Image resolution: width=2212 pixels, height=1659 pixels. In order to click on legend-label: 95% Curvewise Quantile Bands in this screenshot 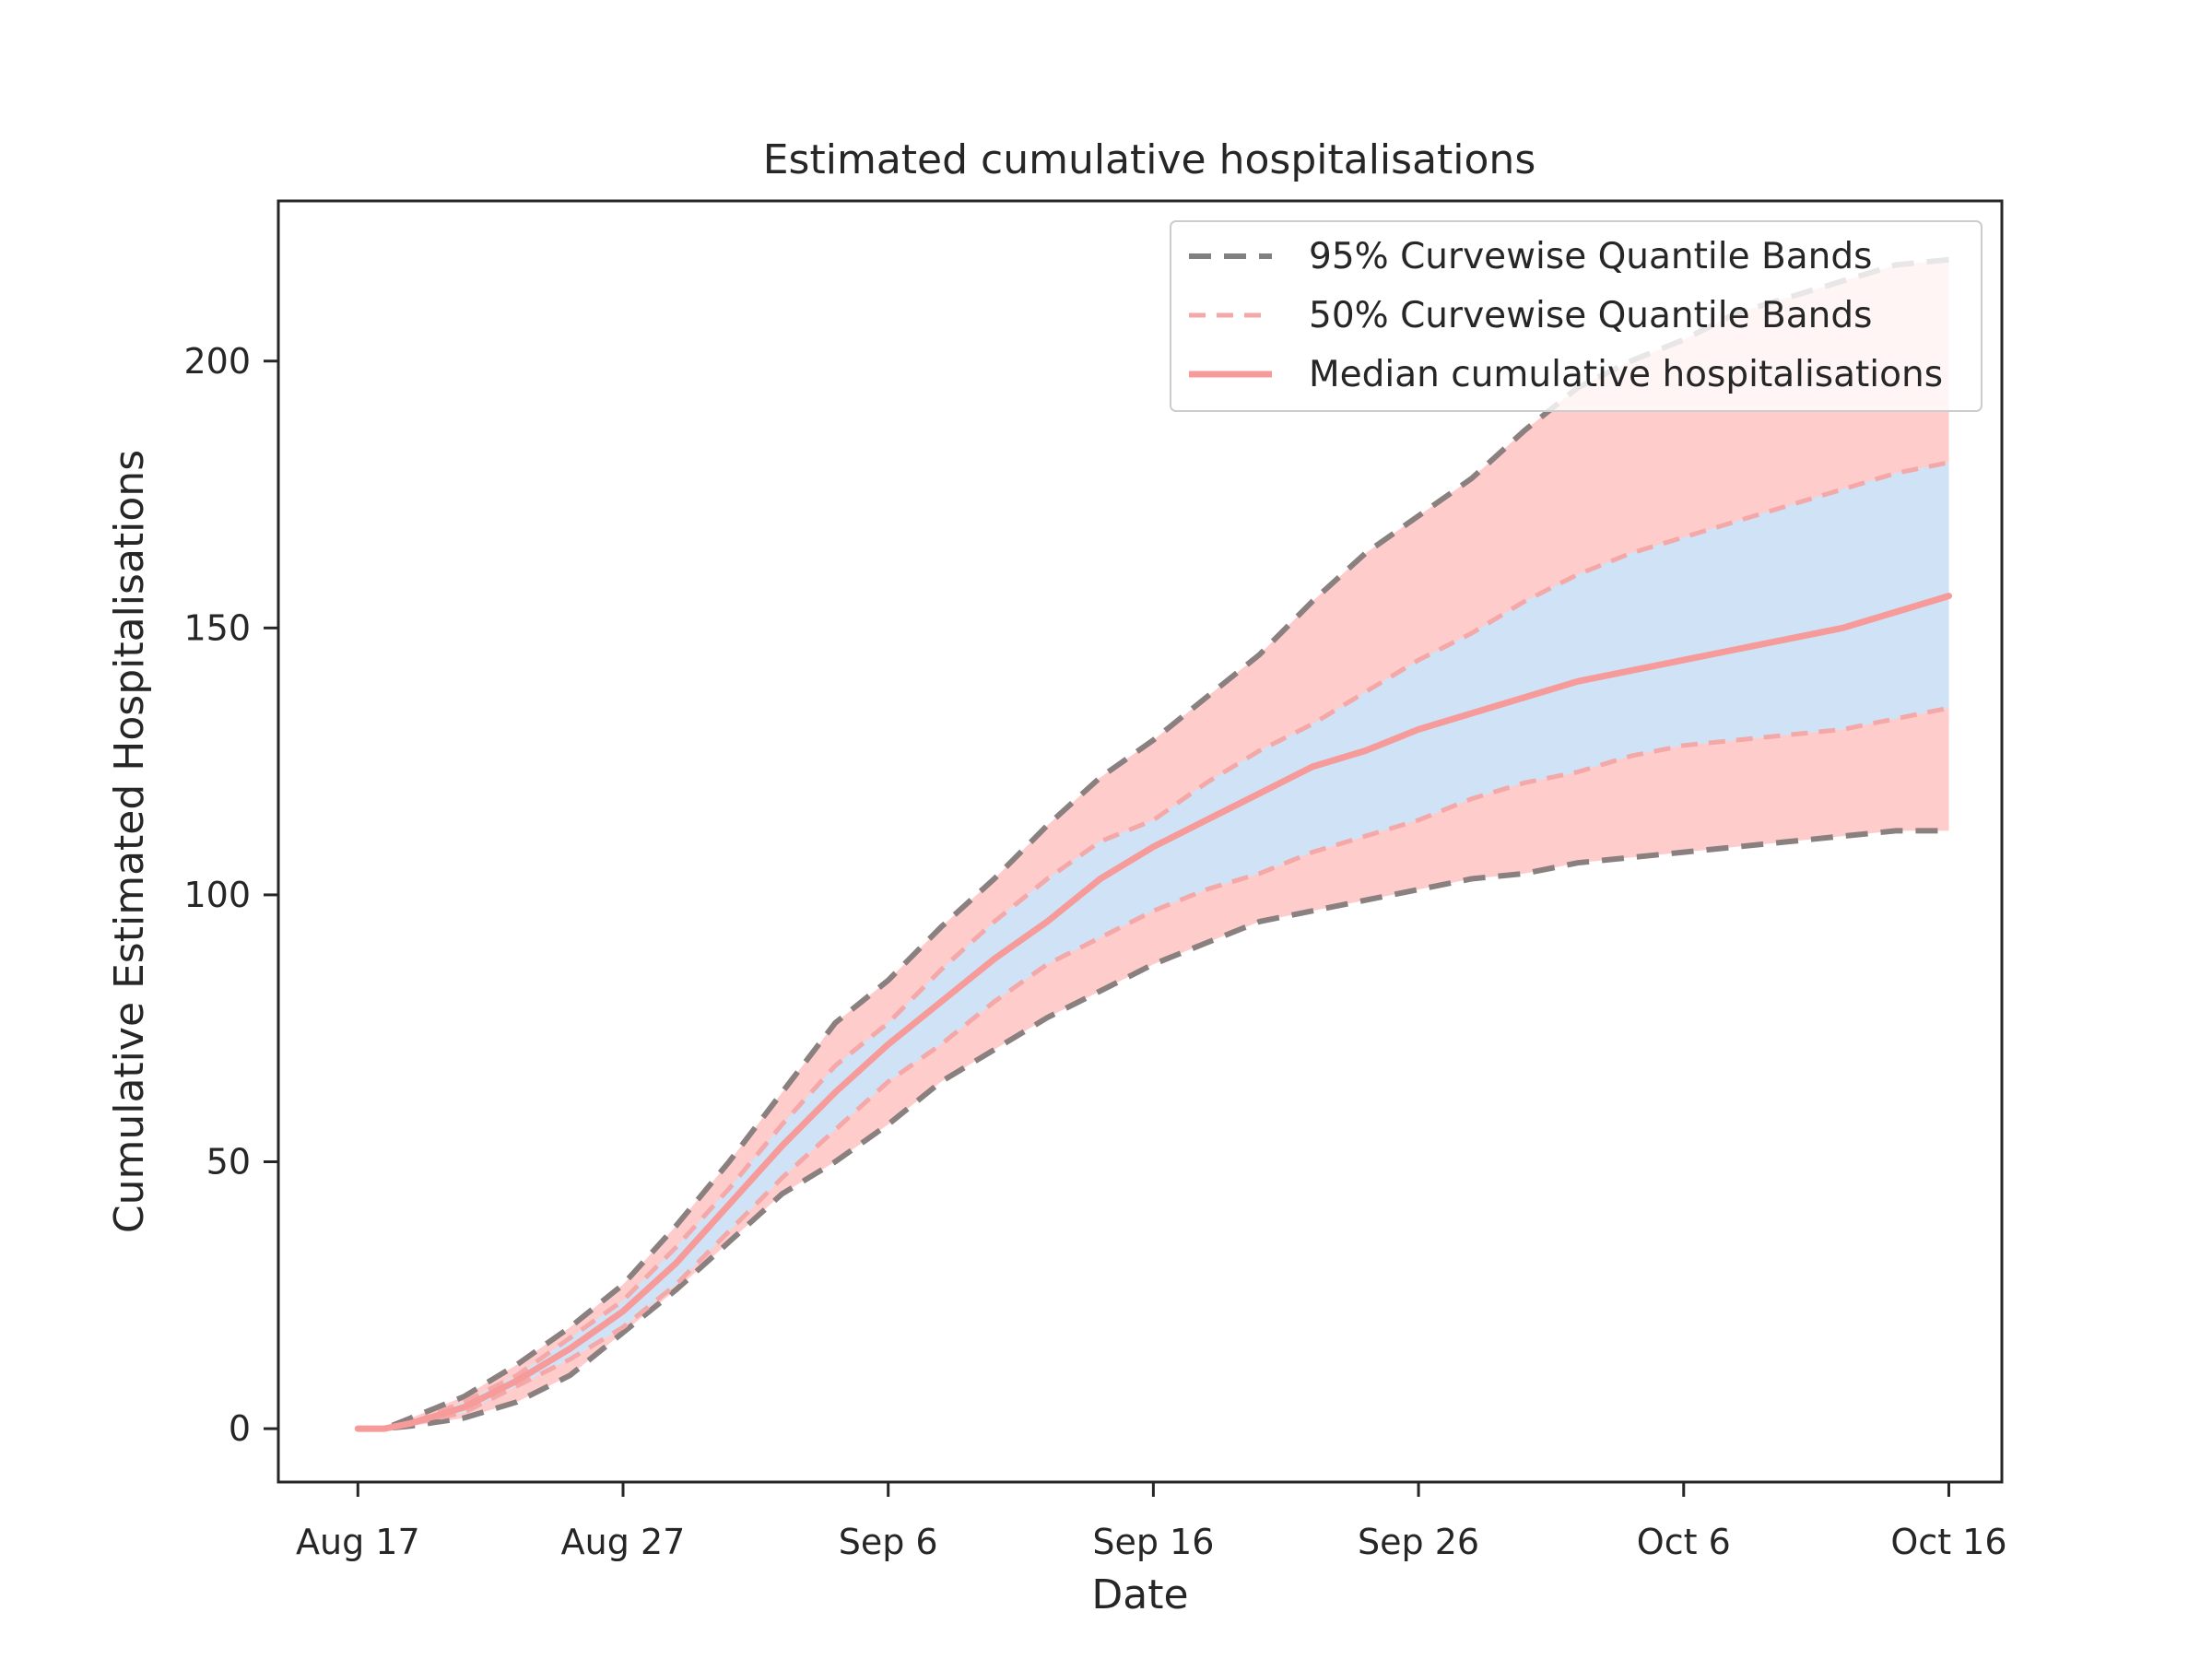, I will do `click(1590, 256)`.